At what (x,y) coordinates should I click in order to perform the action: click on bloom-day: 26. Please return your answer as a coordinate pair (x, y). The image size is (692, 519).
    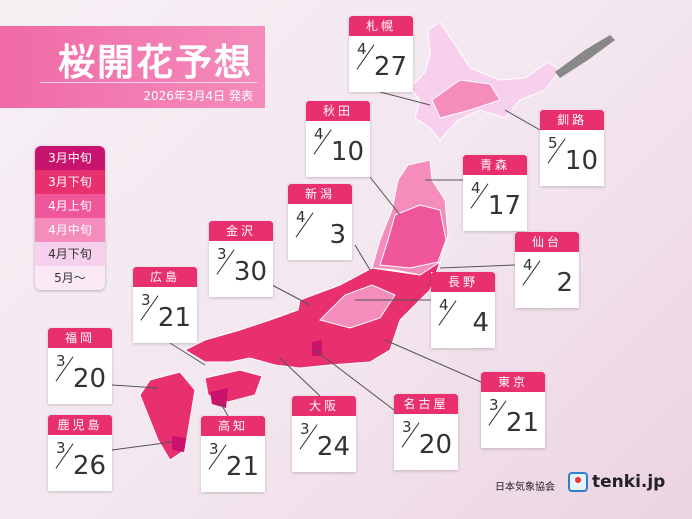
    Looking at the image, I should click on (89, 466).